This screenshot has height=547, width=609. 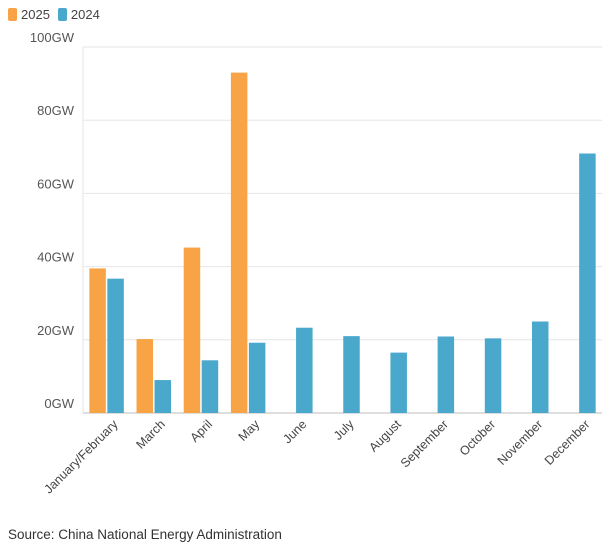 I want to click on x-tick-label: September, so click(x=424, y=443).